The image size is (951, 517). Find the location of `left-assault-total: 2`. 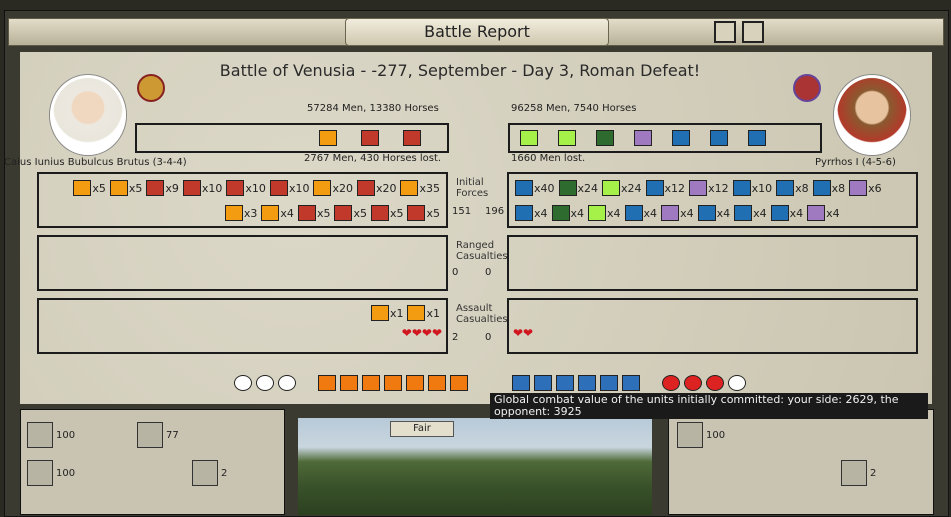

left-assault-total: 2 is located at coordinates (455, 337).